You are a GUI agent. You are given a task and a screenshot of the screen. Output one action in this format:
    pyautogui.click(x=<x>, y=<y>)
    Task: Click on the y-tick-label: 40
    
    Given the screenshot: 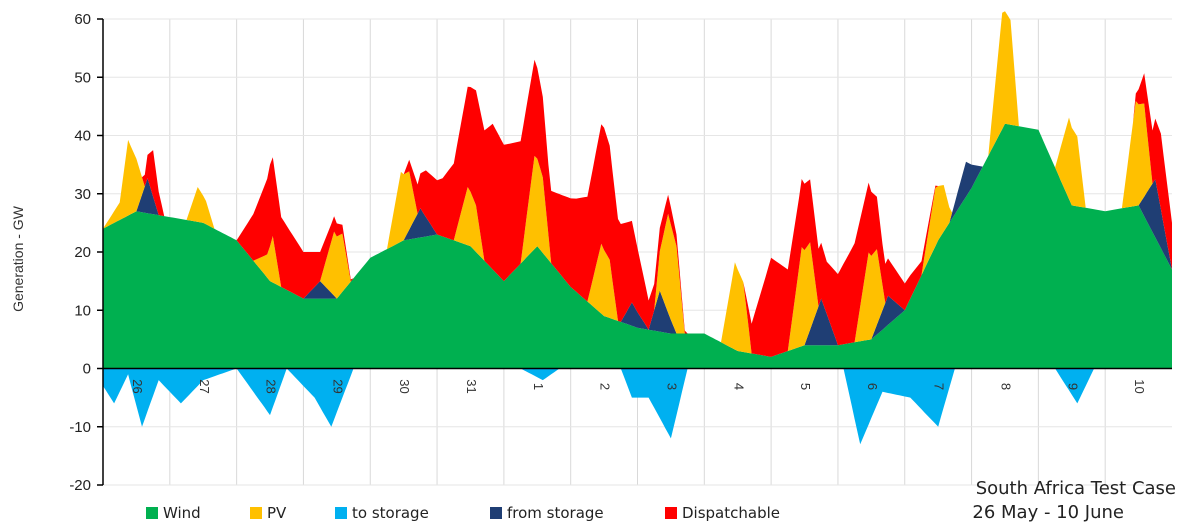 What is the action you would take?
    pyautogui.click(x=82, y=136)
    